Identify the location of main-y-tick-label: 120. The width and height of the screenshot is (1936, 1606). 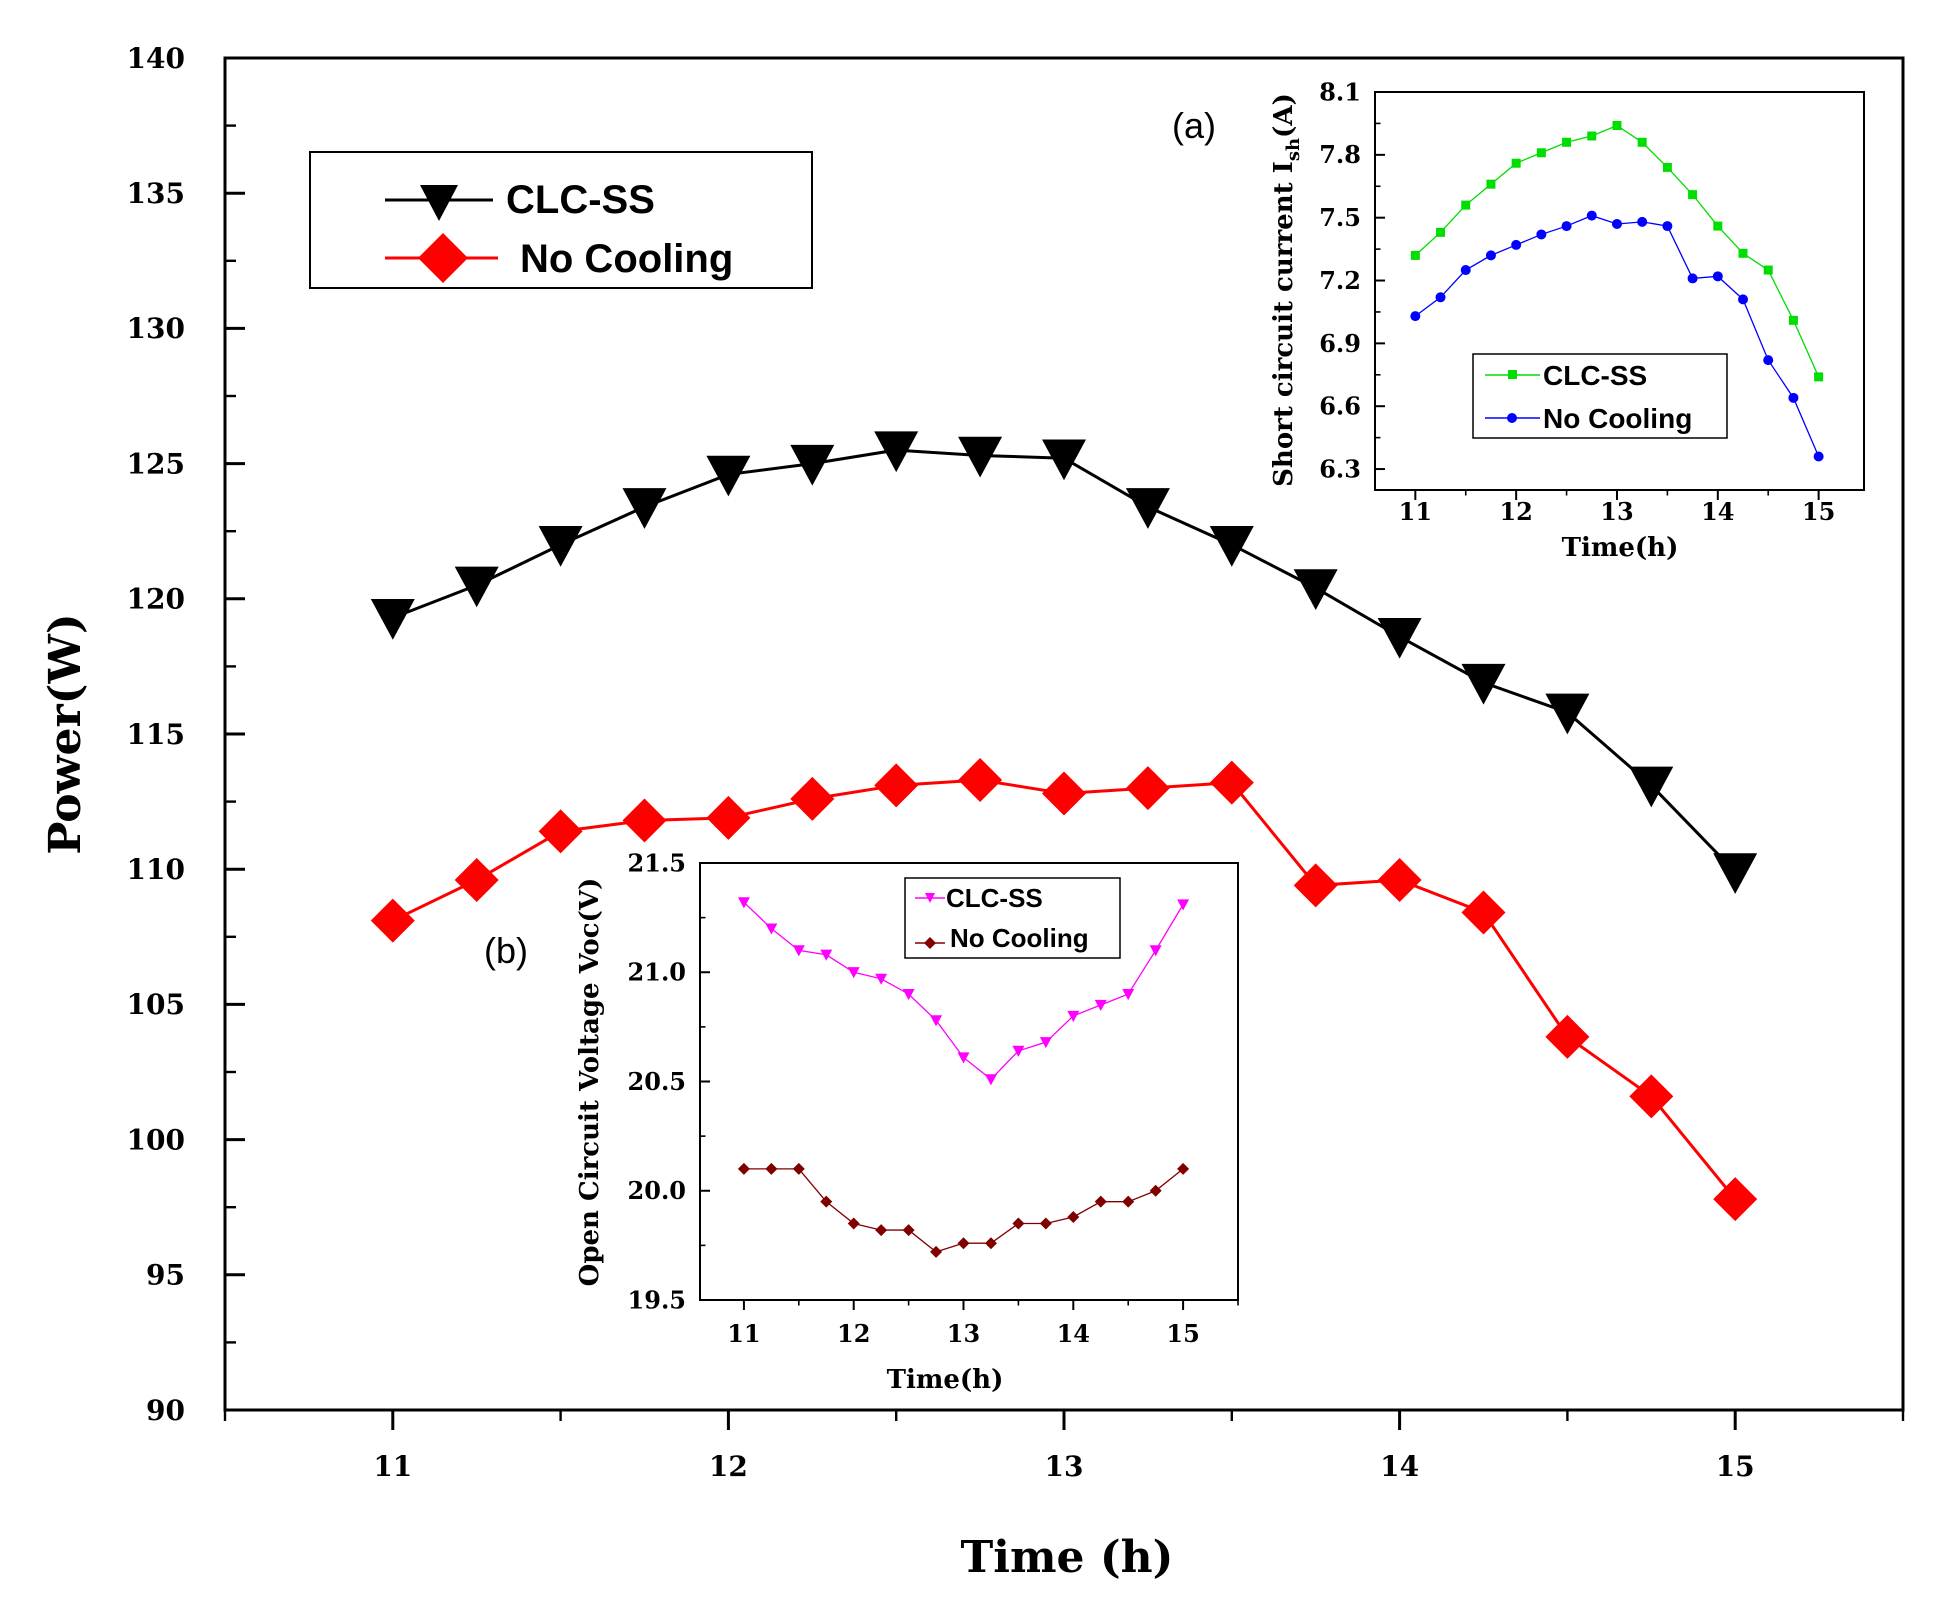
(156, 599).